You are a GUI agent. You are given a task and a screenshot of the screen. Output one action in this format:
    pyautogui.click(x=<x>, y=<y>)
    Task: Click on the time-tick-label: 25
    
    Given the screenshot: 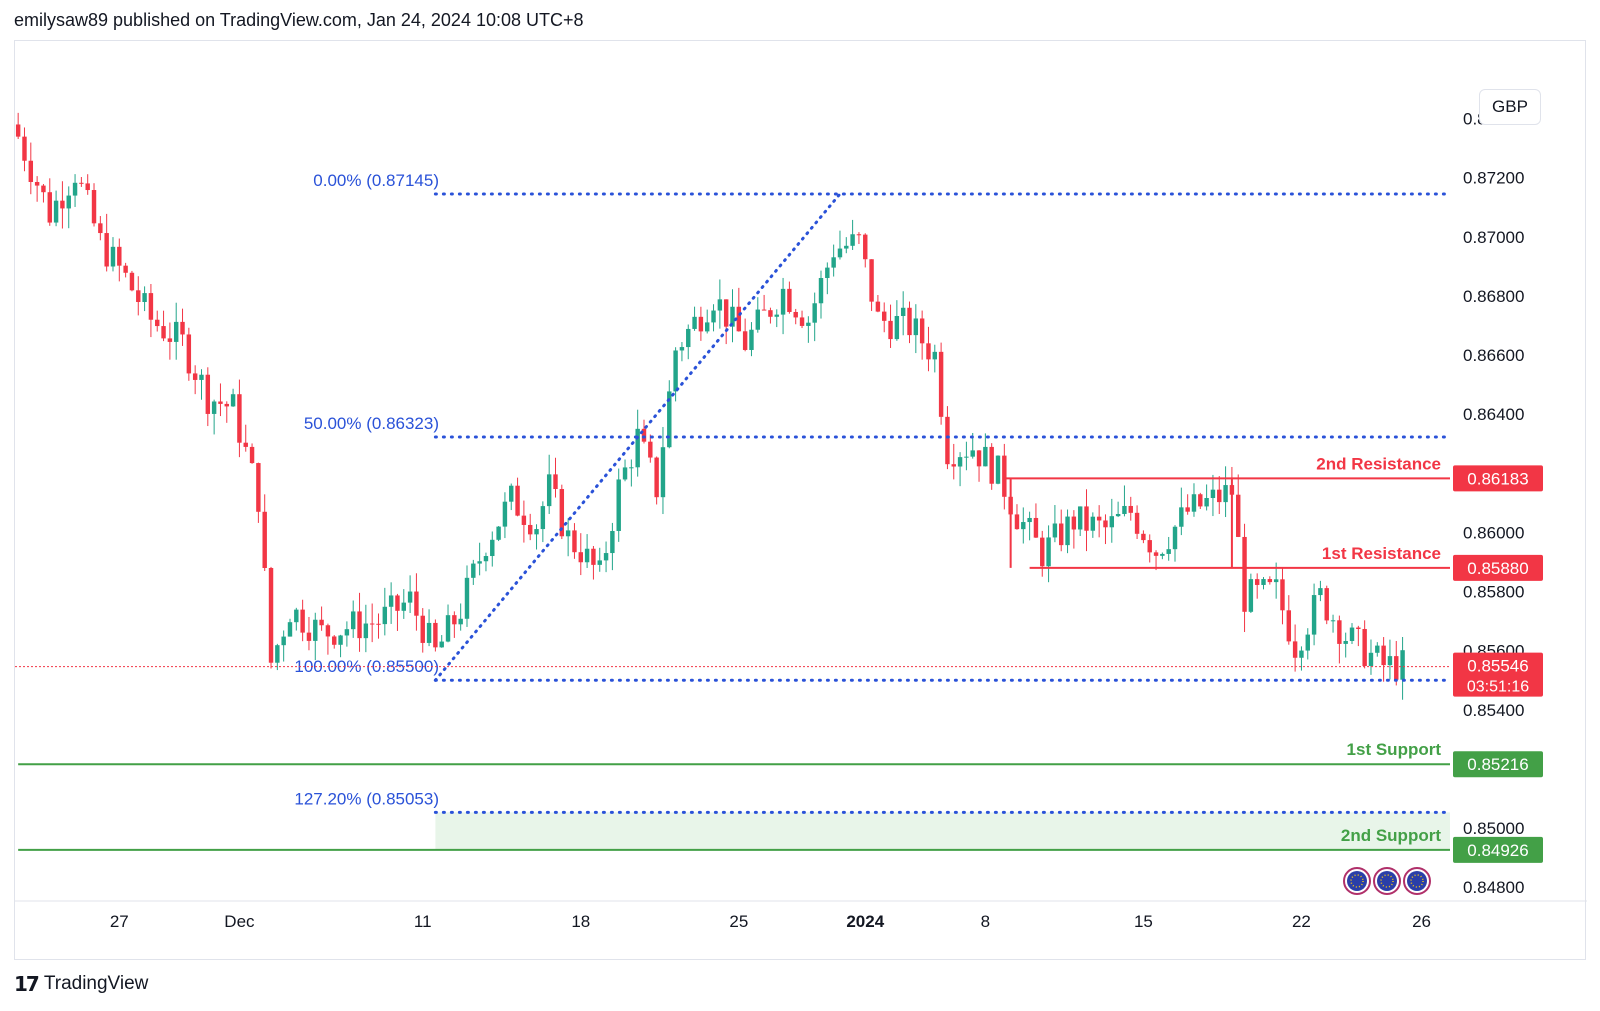 What is the action you would take?
    pyautogui.click(x=738, y=921)
    